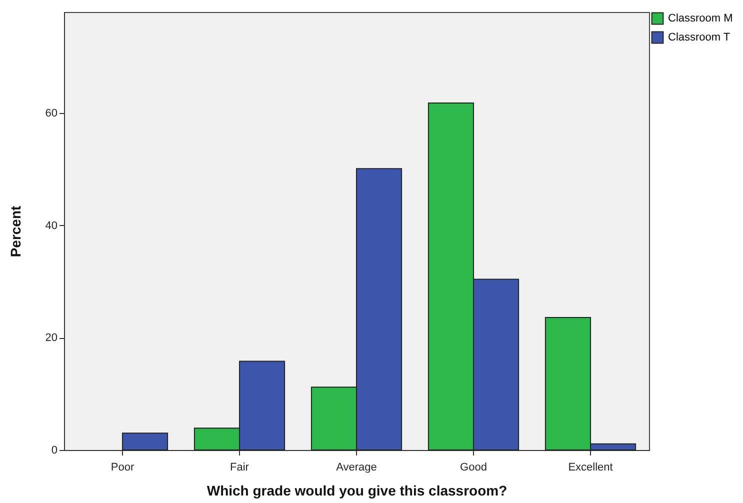  What do you see at coordinates (54, 450) in the screenshot?
I see `y-tick-label: 0` at bounding box center [54, 450].